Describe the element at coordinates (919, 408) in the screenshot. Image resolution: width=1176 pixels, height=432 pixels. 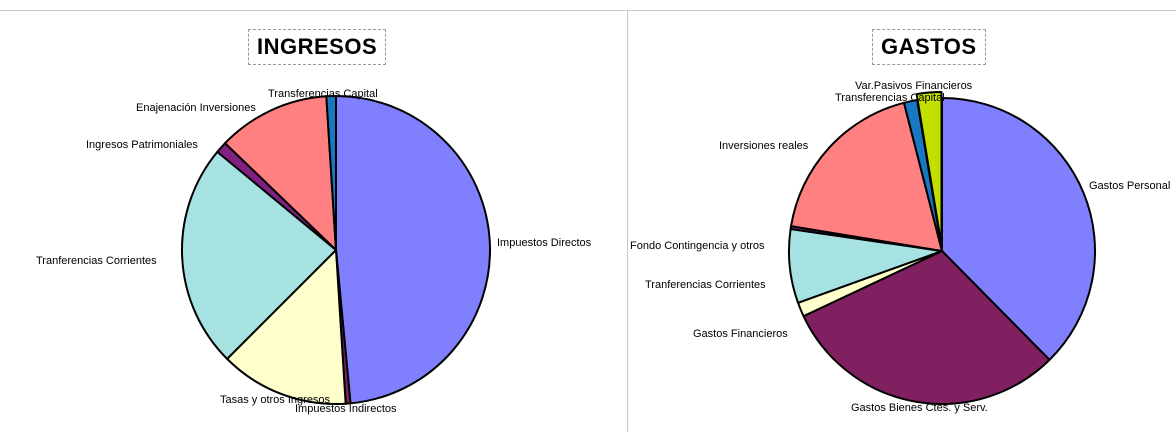
I see `label-gastos-bienes: Gastos Bienes Ctes. y Serv.` at that location.